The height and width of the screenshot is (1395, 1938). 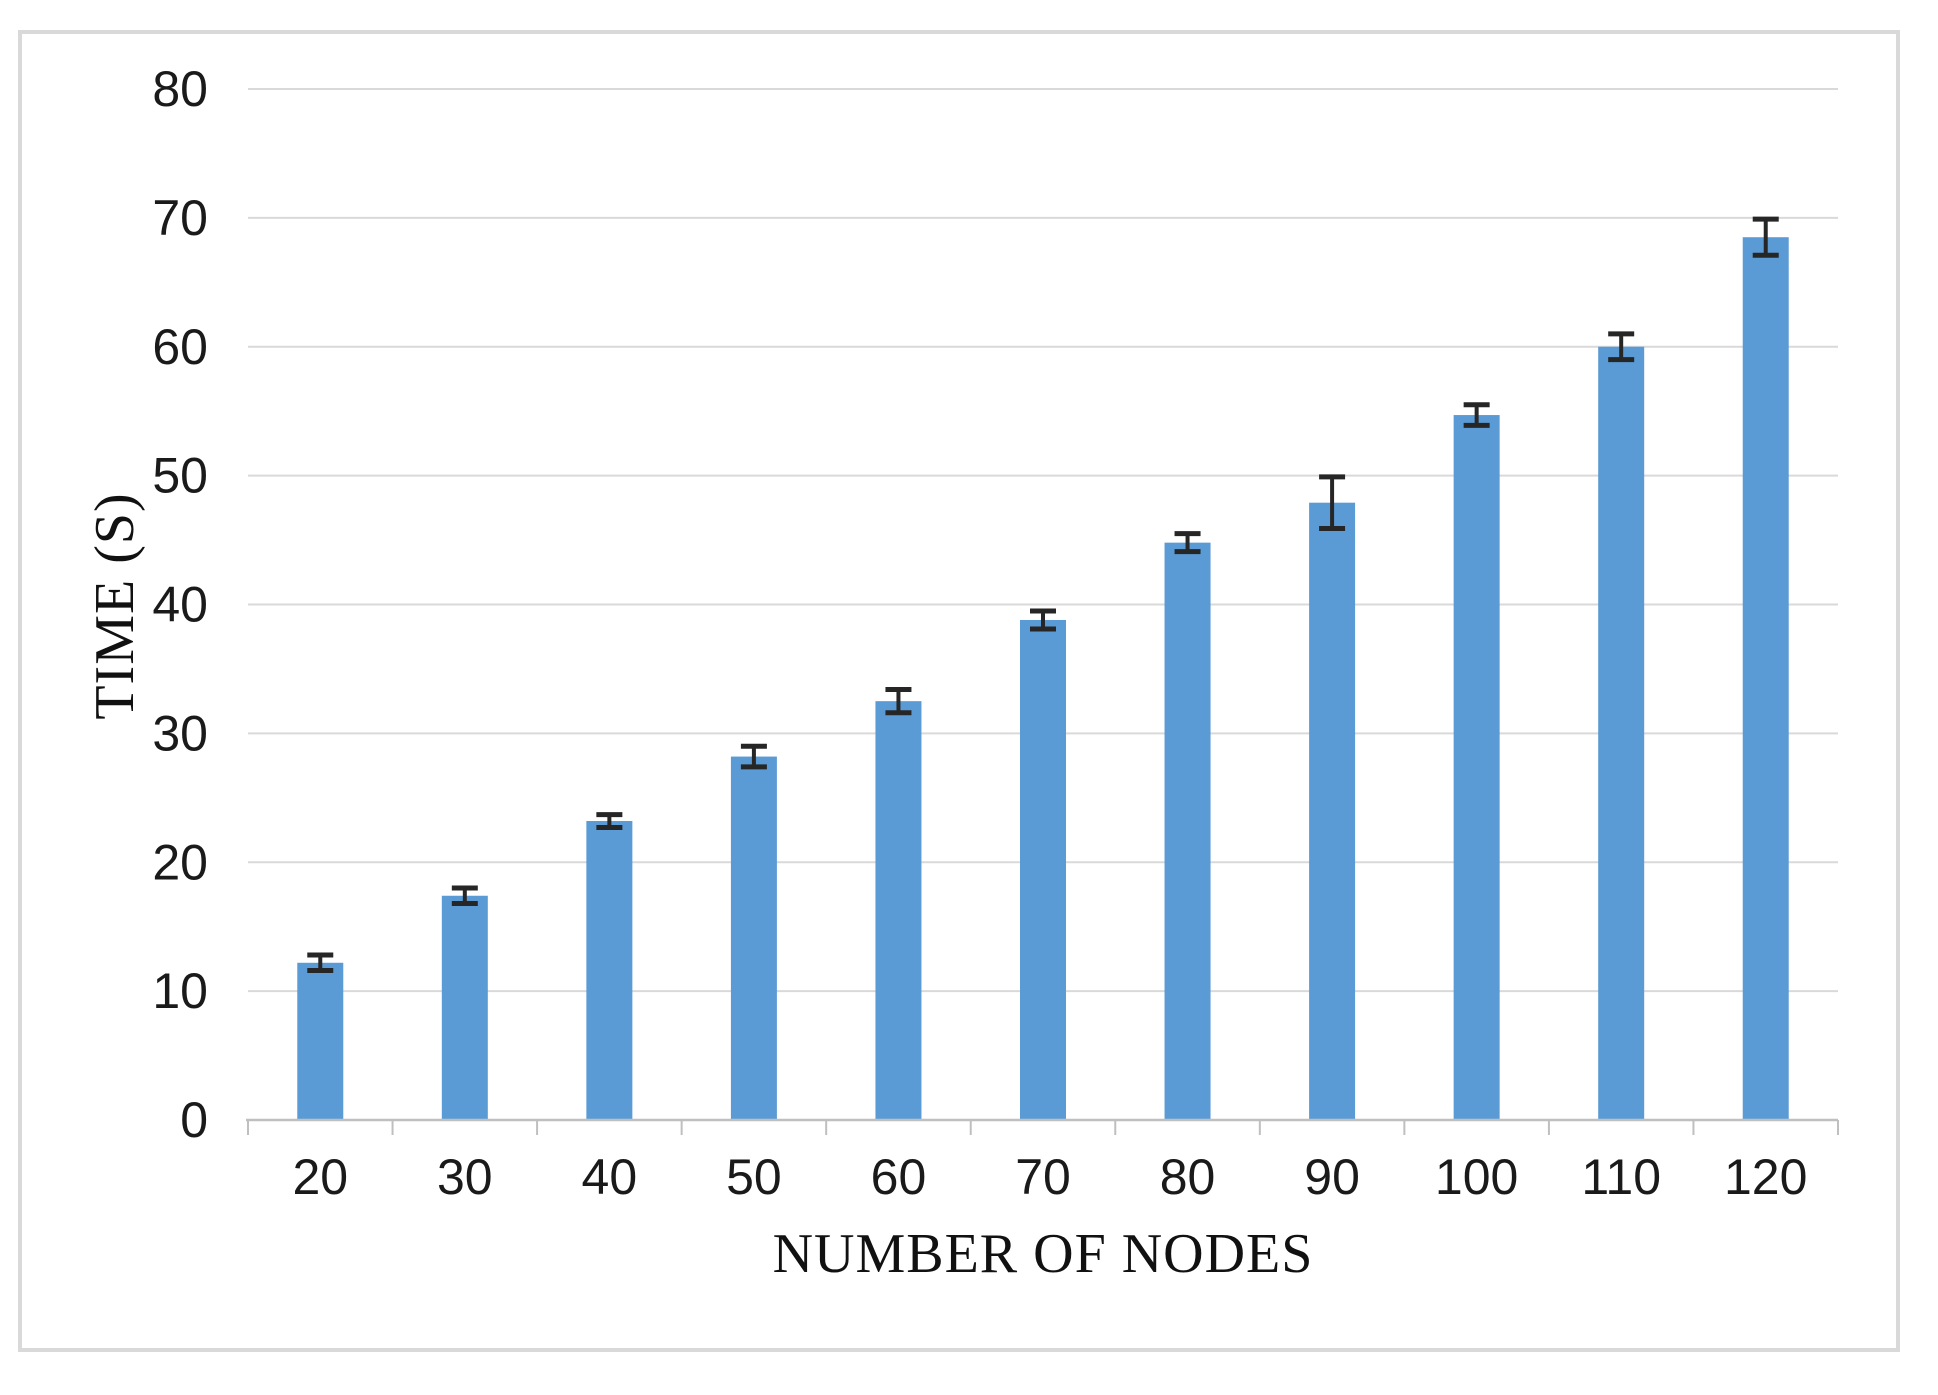 I want to click on x-axis-tick-label-60: 60, so click(x=899, y=1177).